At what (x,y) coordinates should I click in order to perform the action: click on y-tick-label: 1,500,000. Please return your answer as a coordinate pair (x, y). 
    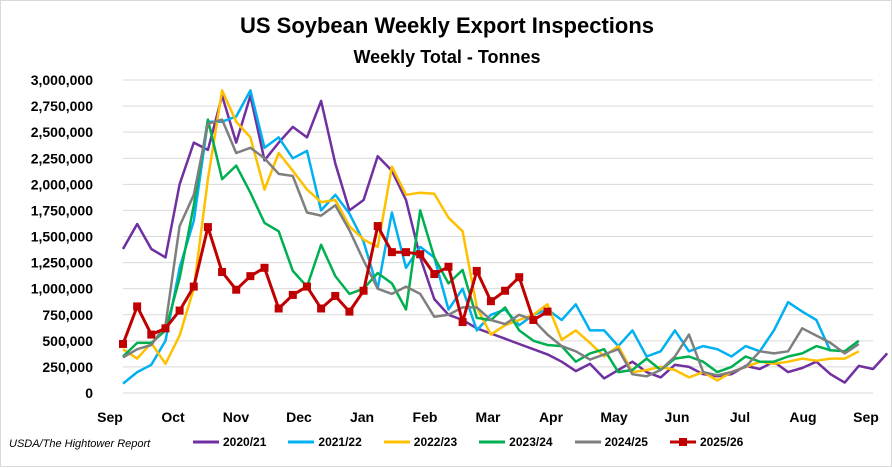
    Looking at the image, I should click on (62, 237).